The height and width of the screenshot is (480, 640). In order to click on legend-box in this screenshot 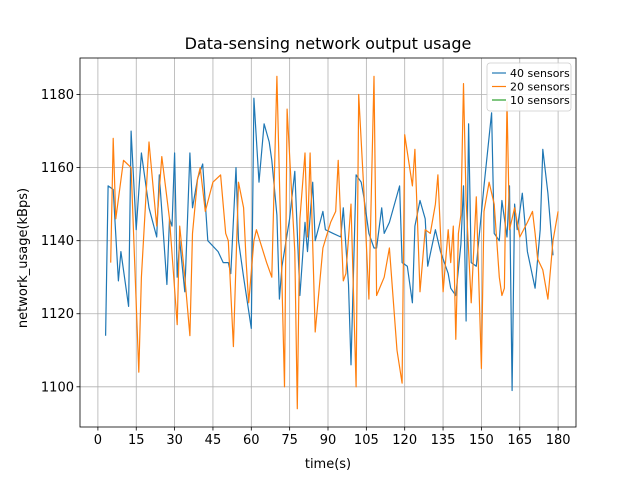, I will do `click(529, 87)`.